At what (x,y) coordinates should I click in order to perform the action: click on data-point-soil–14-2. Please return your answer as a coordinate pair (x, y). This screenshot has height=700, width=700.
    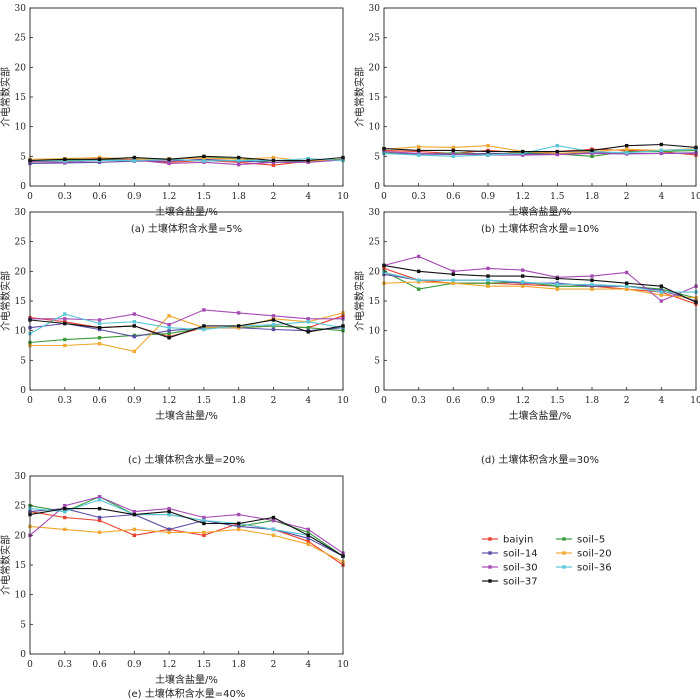
    Looking at the image, I should click on (273, 329).